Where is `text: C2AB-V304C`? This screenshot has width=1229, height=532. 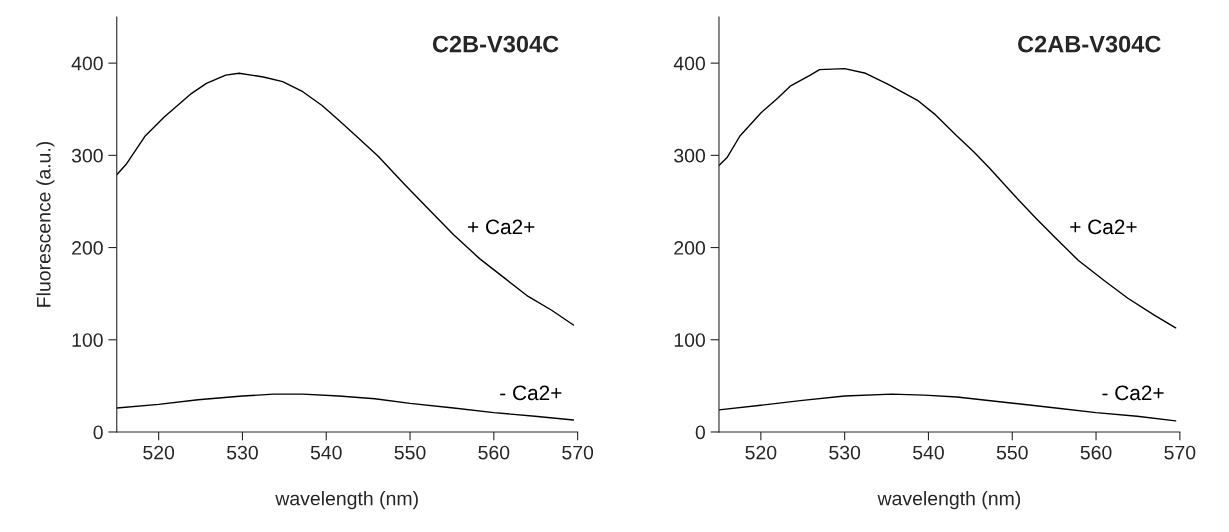
text: C2AB-V304C is located at coordinates (1089, 44).